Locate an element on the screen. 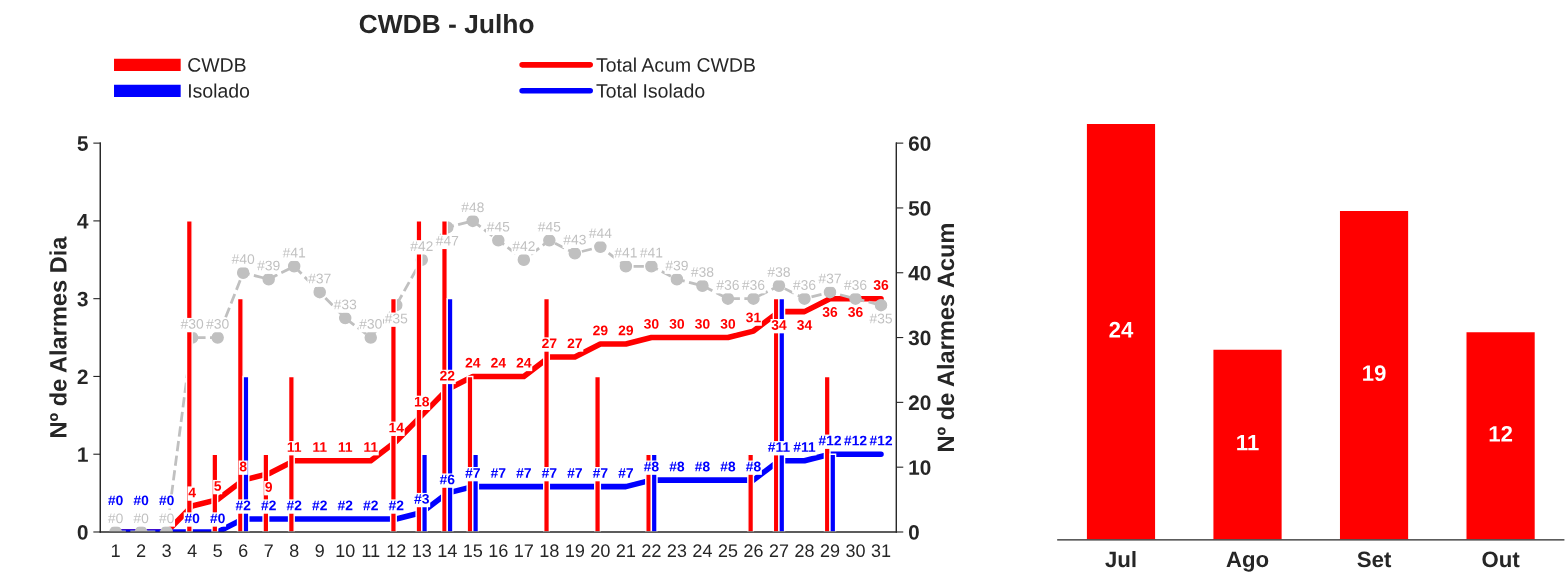  y-tick-label: 3 is located at coordinates (82, 299).